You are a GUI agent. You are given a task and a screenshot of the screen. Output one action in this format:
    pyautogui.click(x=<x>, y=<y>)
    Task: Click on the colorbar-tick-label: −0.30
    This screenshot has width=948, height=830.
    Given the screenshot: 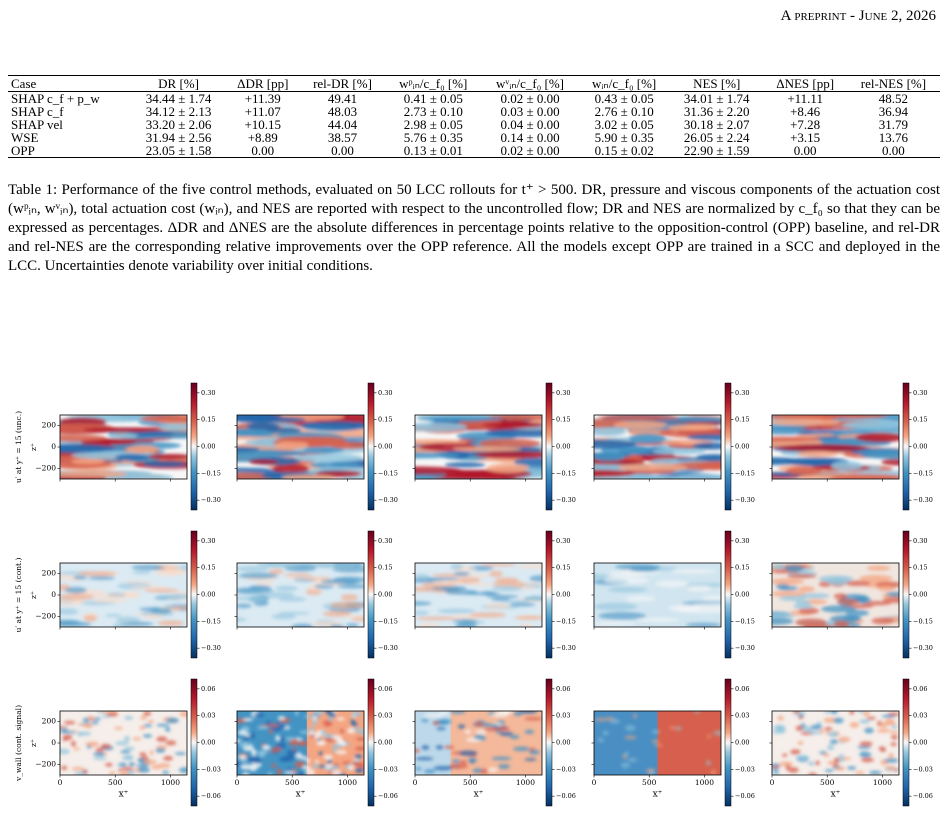 What is the action you would take?
    pyautogui.click(x=745, y=648)
    